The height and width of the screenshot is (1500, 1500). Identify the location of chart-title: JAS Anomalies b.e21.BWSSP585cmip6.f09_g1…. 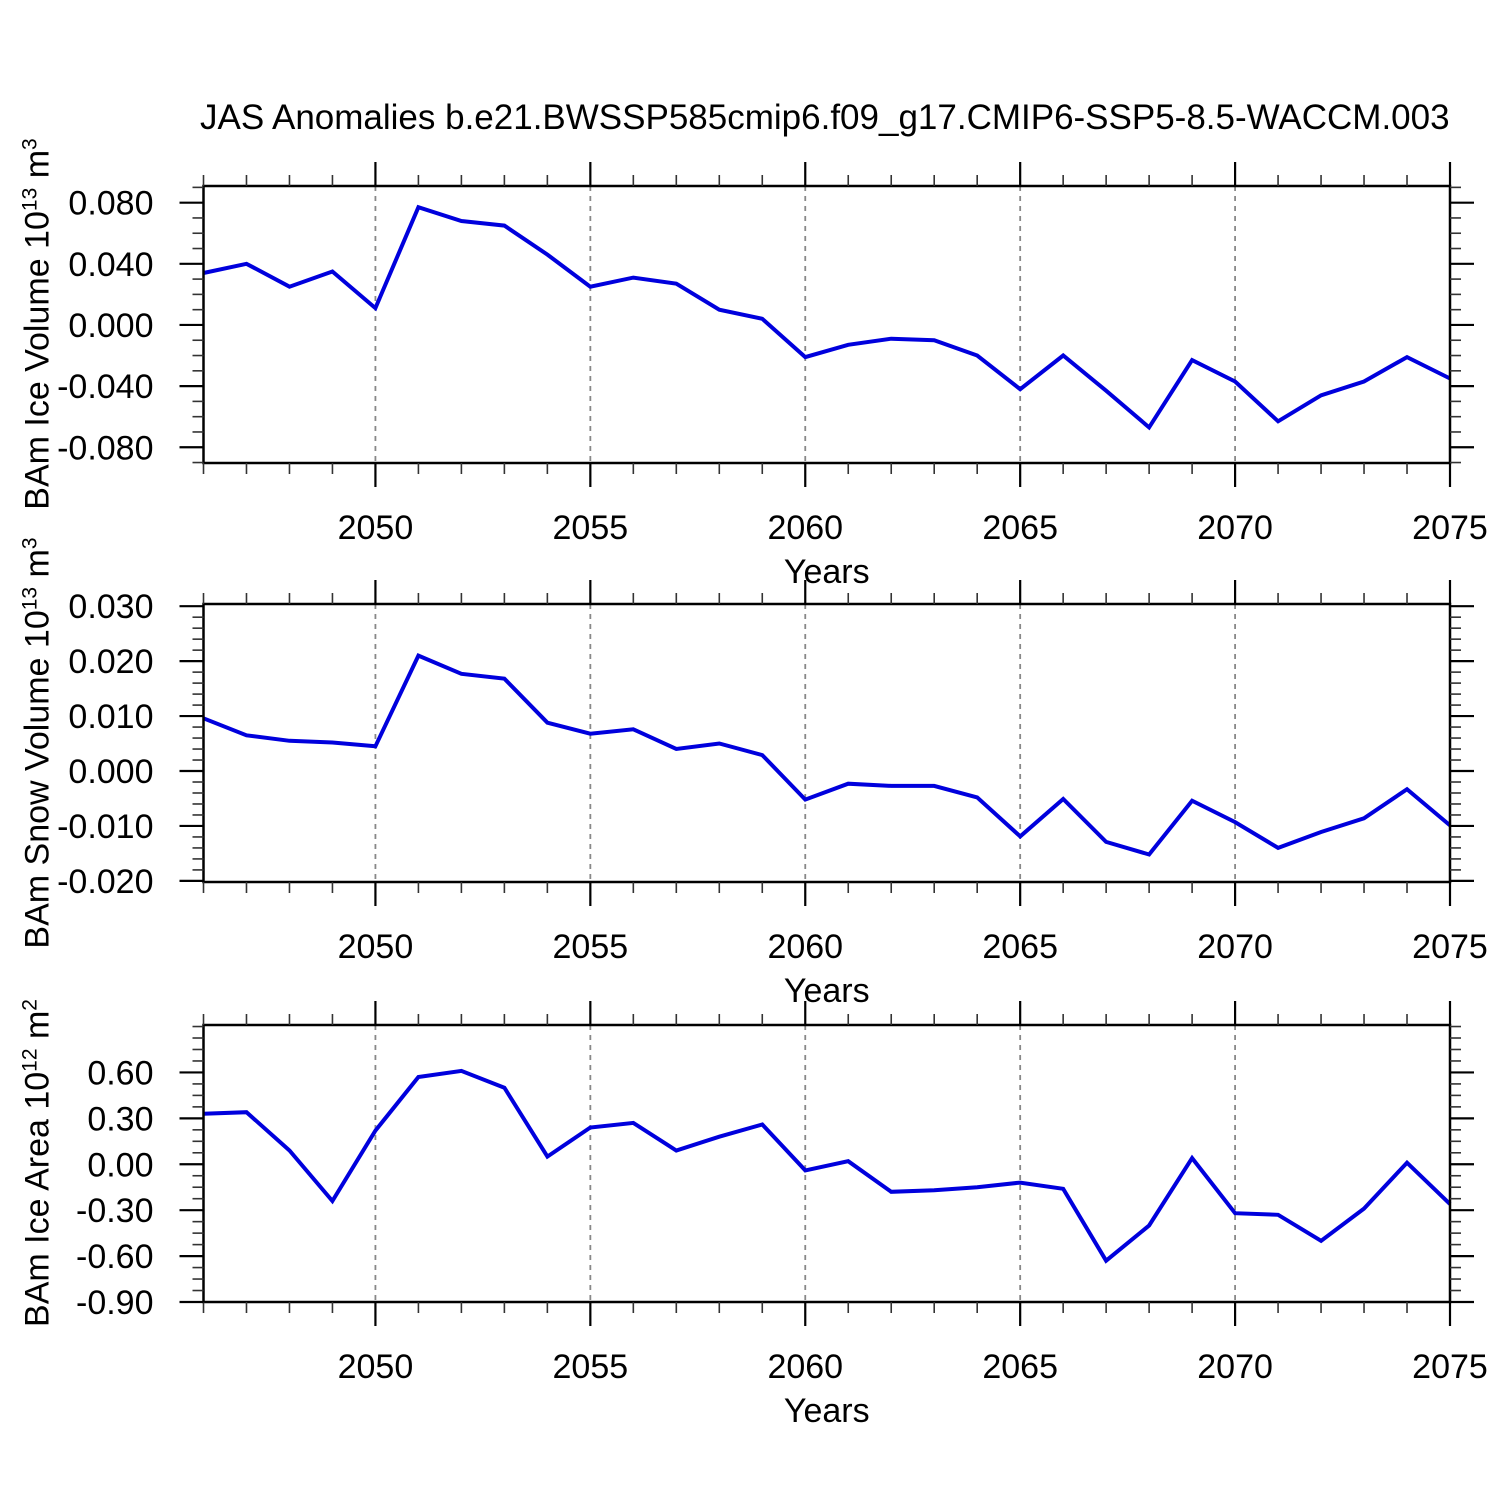
(825, 117).